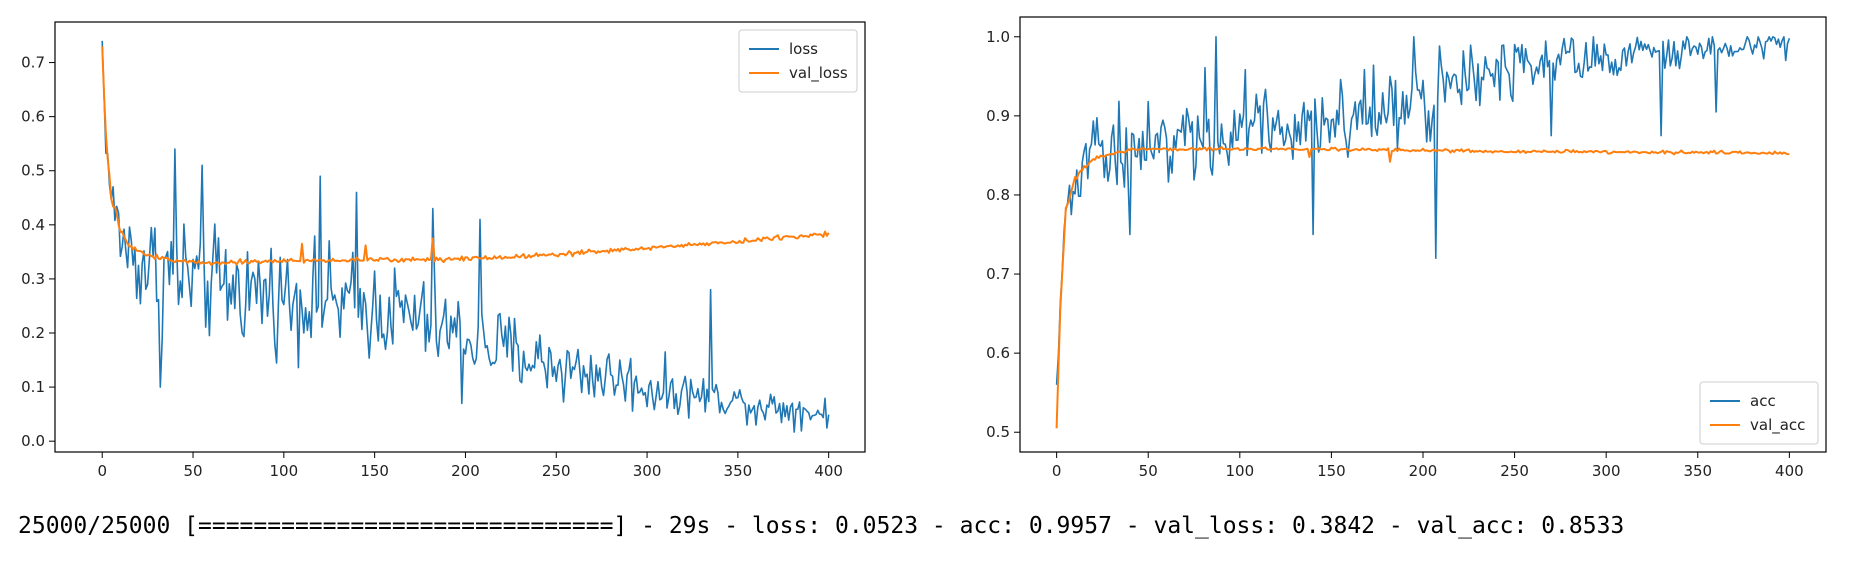 The width and height of the screenshot is (1860, 588). Describe the element at coordinates (998, 116) in the screenshot. I see `y-tick-label: 0.9` at that location.